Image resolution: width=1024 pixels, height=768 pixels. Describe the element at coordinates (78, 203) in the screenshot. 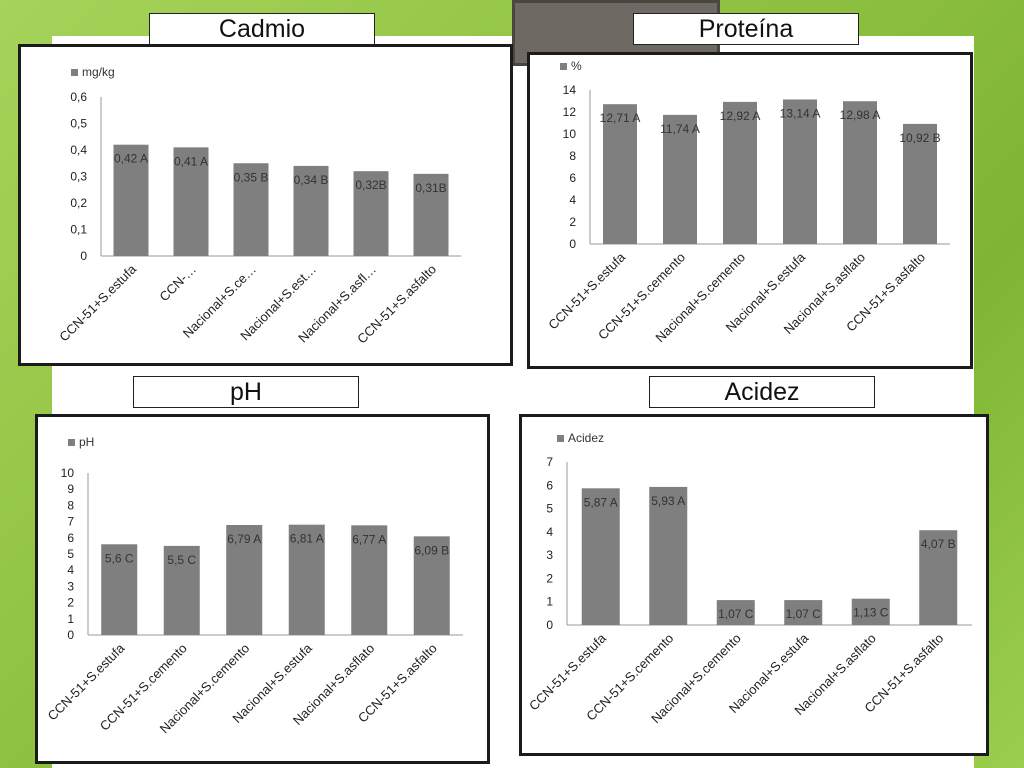

I see `y-tick-label: 0,2` at that location.